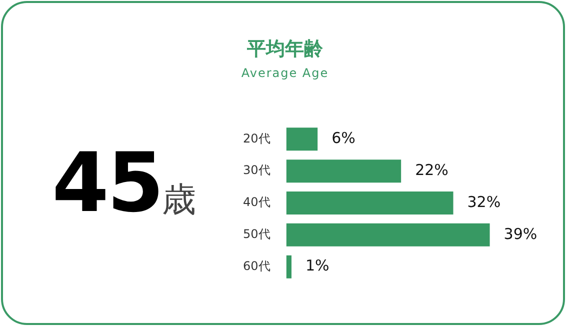  I want to click on chart-subtitle: Average Age, so click(285, 73).